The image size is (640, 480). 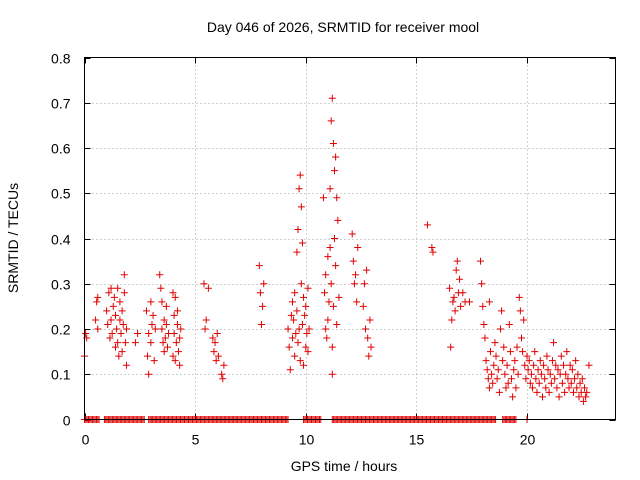 What do you see at coordinates (61, 59) in the screenshot?
I see `y-tick-label: 0.8` at bounding box center [61, 59].